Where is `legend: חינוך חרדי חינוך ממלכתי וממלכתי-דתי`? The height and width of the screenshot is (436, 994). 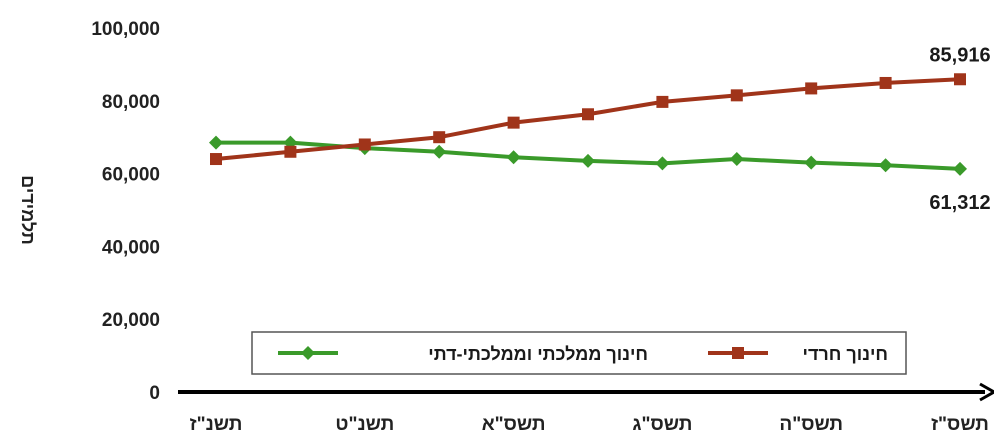 legend: חינוך חרדי חינוך ממלכתי וממלכתי-דתי is located at coordinates (579, 353).